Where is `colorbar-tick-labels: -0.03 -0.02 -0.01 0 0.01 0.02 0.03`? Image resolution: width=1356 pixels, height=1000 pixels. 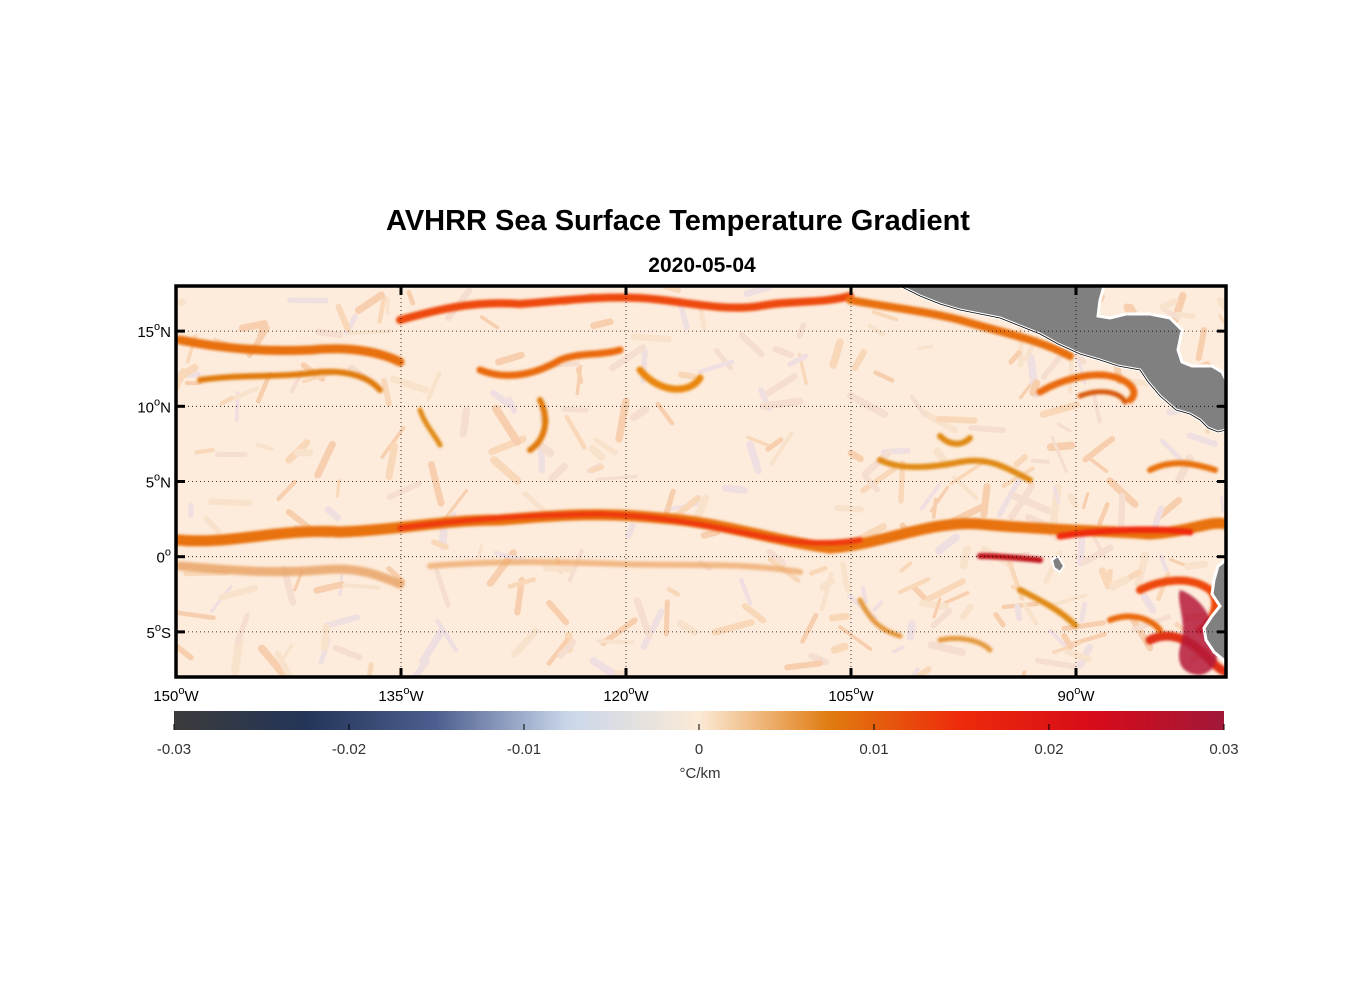 colorbar-tick-labels: -0.03 -0.02 -0.01 0 0.01 0.02 0.03 is located at coordinates (698, 749).